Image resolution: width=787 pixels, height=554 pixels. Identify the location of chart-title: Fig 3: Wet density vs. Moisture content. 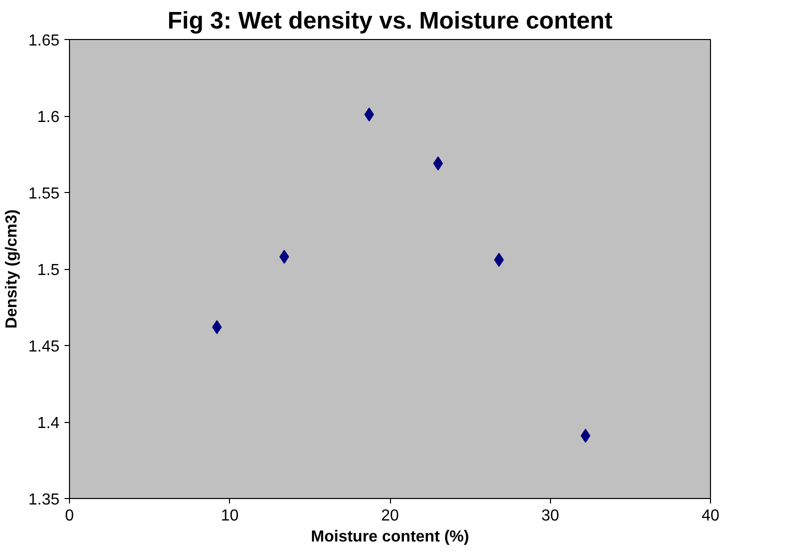
(390, 21).